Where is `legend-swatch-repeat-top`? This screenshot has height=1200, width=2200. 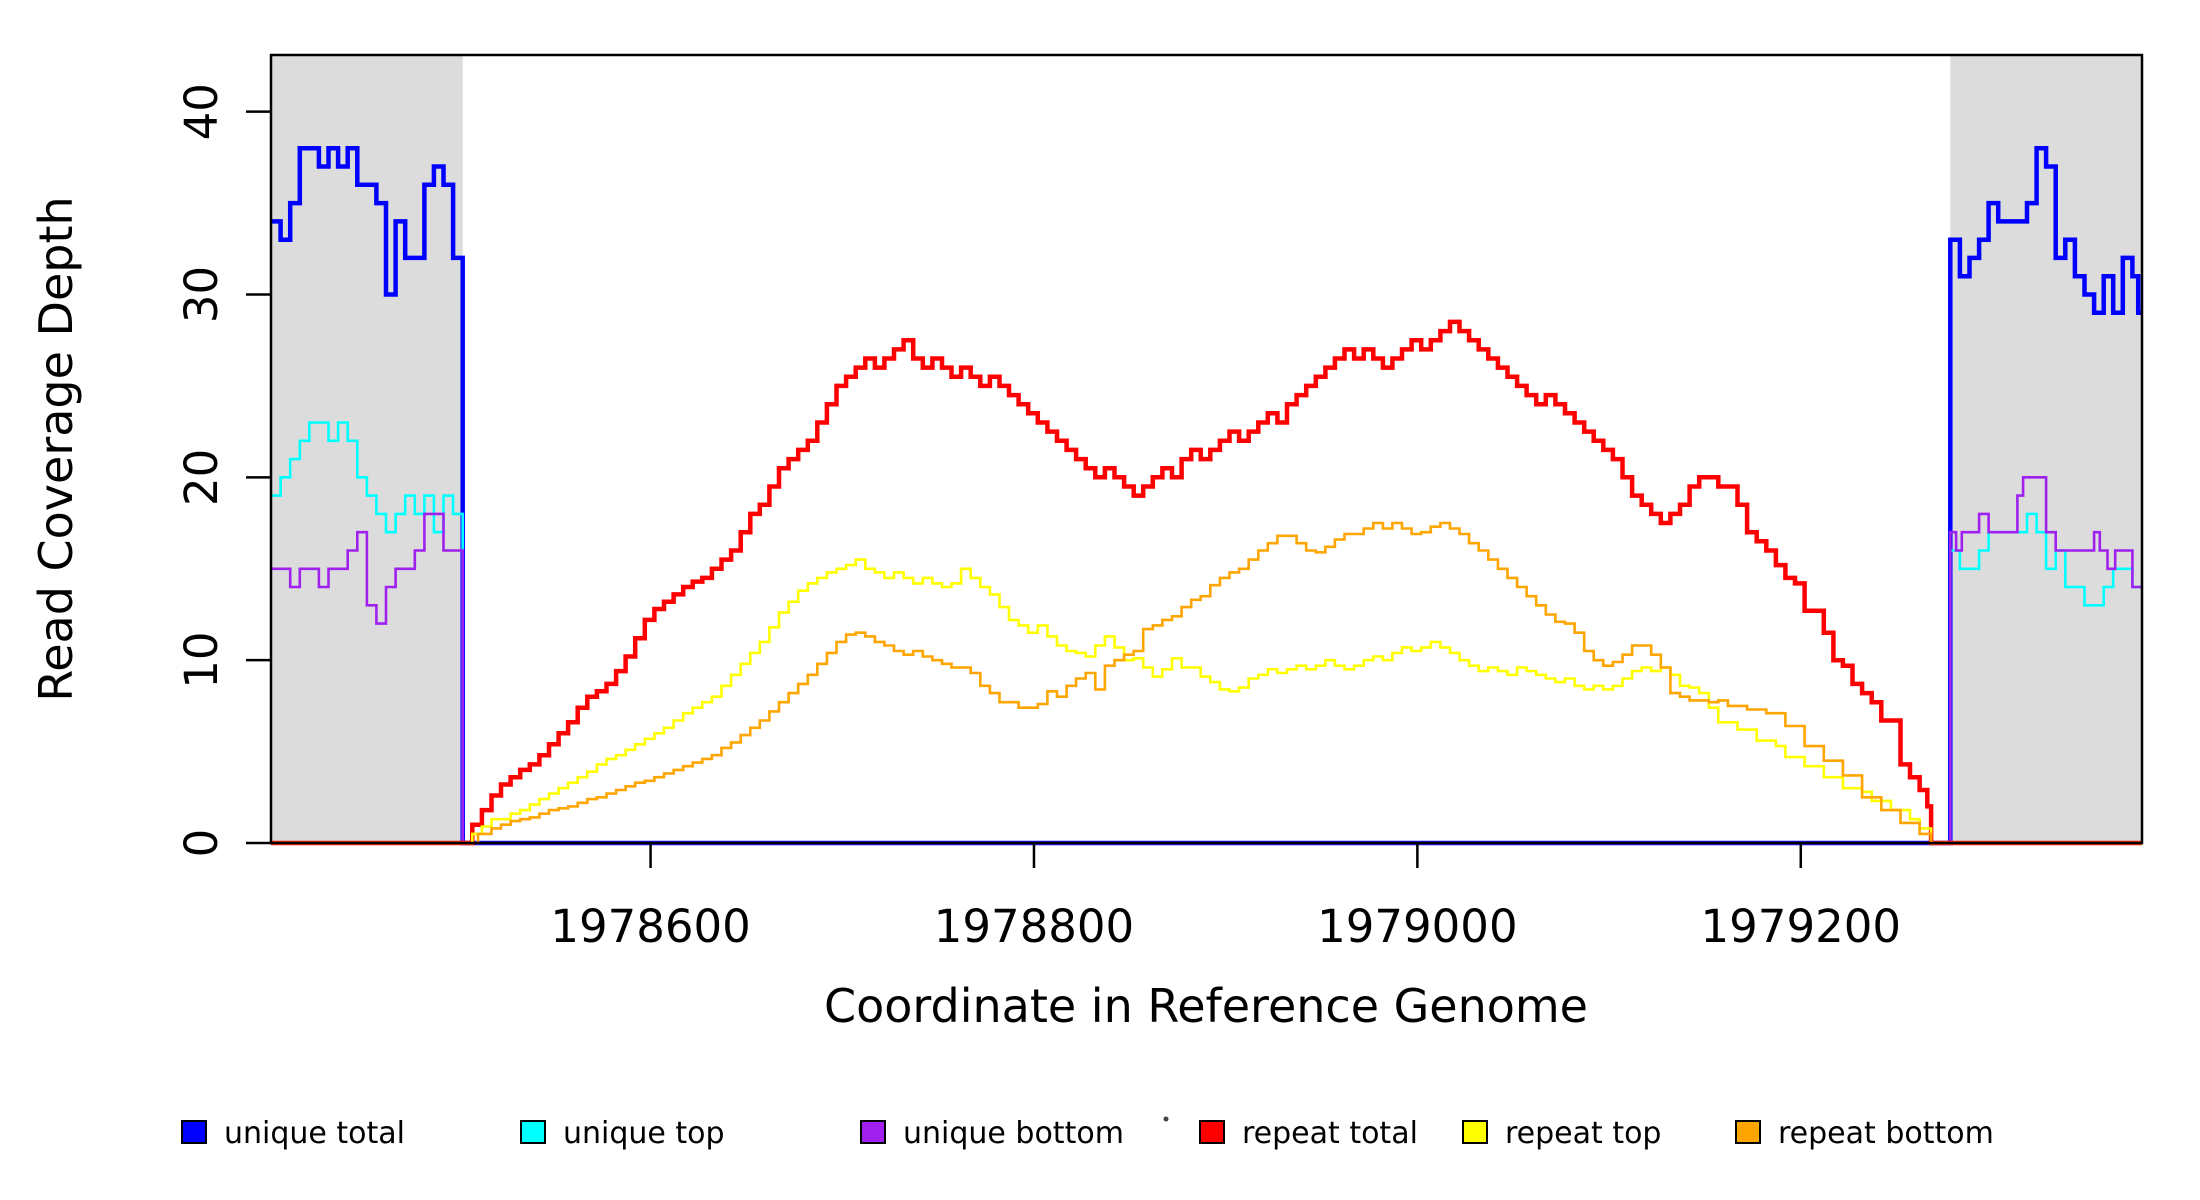 legend-swatch-repeat-top is located at coordinates (1475, 1132).